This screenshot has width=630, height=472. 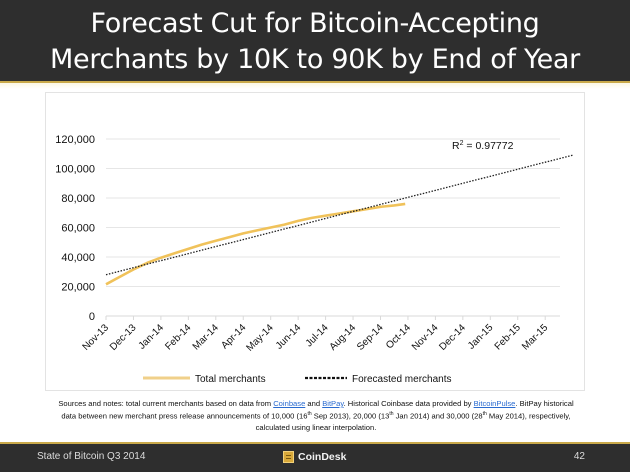 What do you see at coordinates (289, 337) in the screenshot?
I see `x-tick-label: Jun-14` at bounding box center [289, 337].